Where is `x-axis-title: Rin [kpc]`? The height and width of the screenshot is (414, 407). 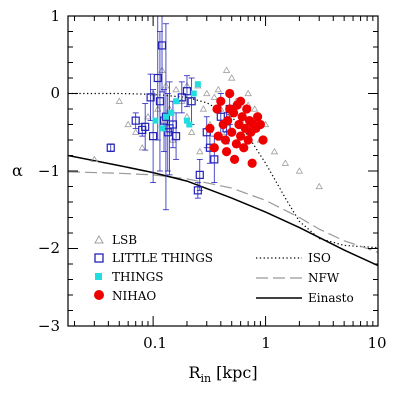
x-axis-title: Rin [kpc] is located at coordinates (222, 374).